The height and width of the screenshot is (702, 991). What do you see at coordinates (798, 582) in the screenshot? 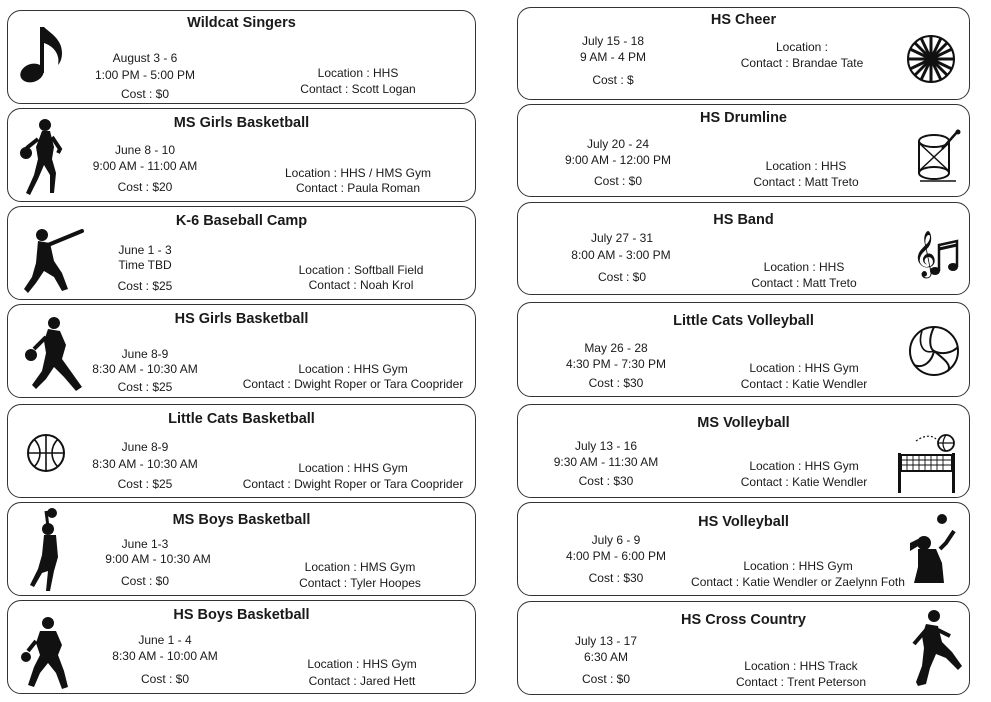
I see `camp-contact: Contact : Katie Wendler or Zaelynn Foth` at bounding box center [798, 582].